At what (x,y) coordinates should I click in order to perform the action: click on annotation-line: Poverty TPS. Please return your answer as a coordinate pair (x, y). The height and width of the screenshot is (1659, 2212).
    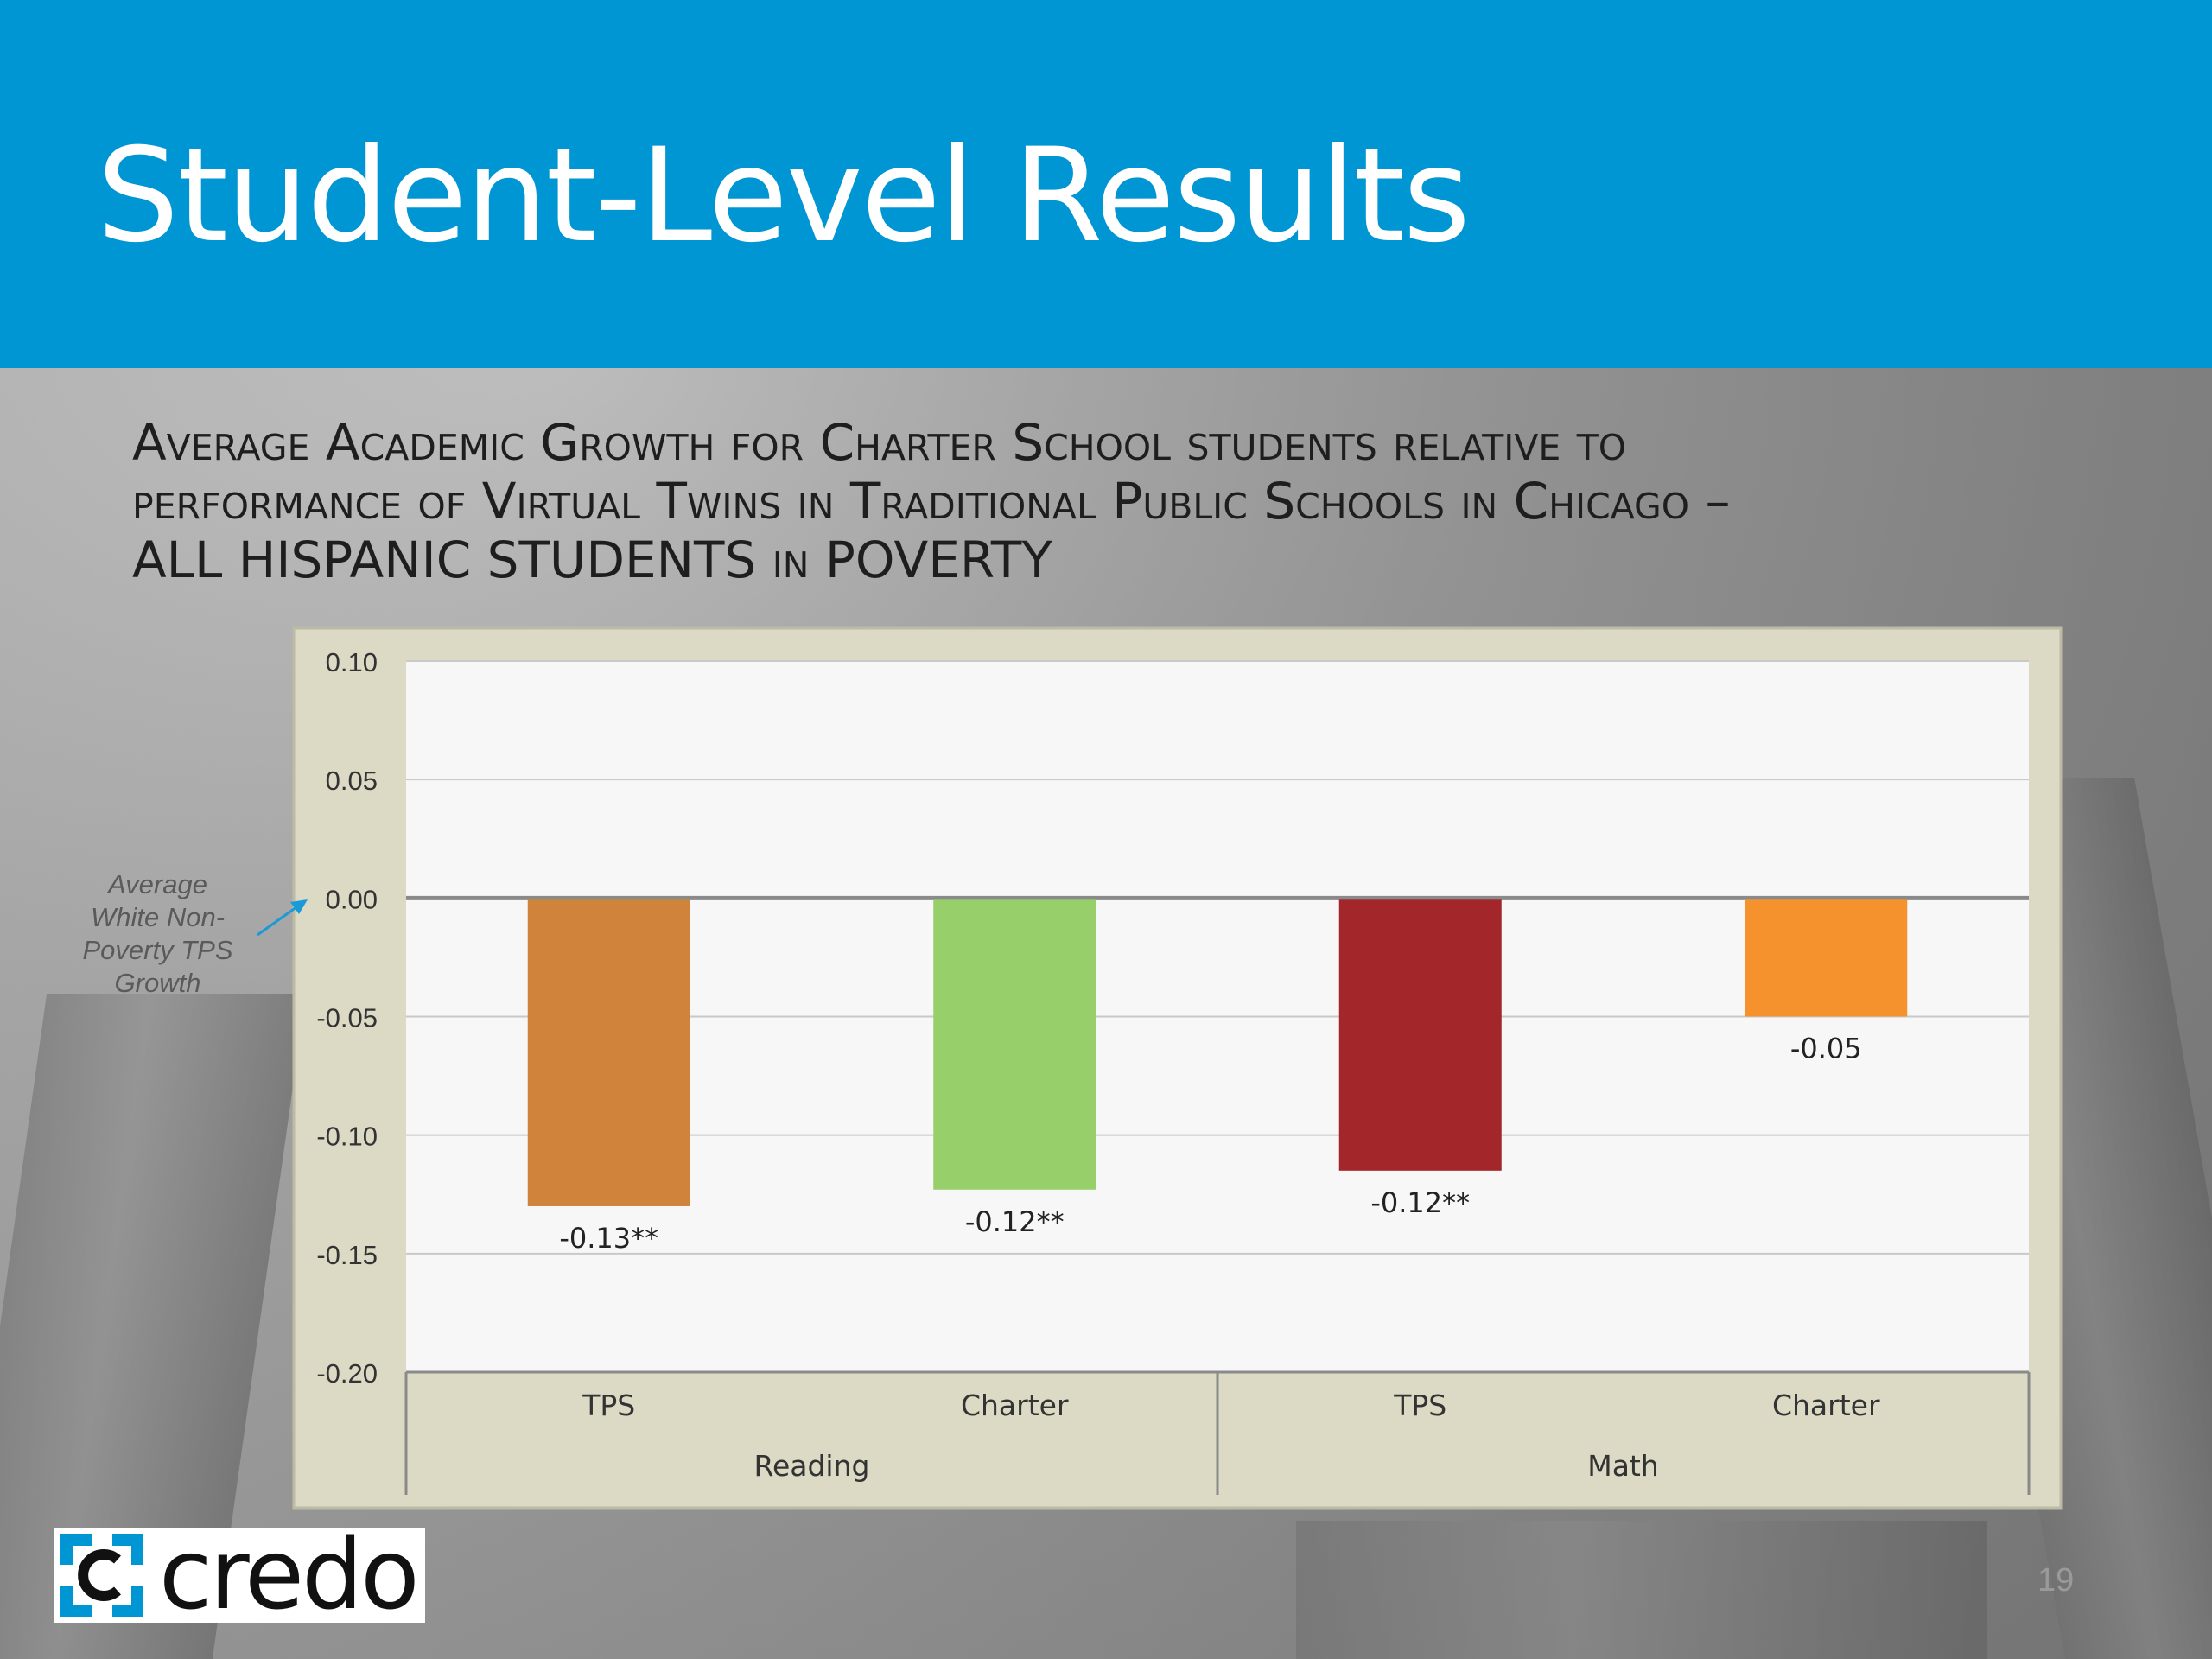
    Looking at the image, I should click on (157, 950).